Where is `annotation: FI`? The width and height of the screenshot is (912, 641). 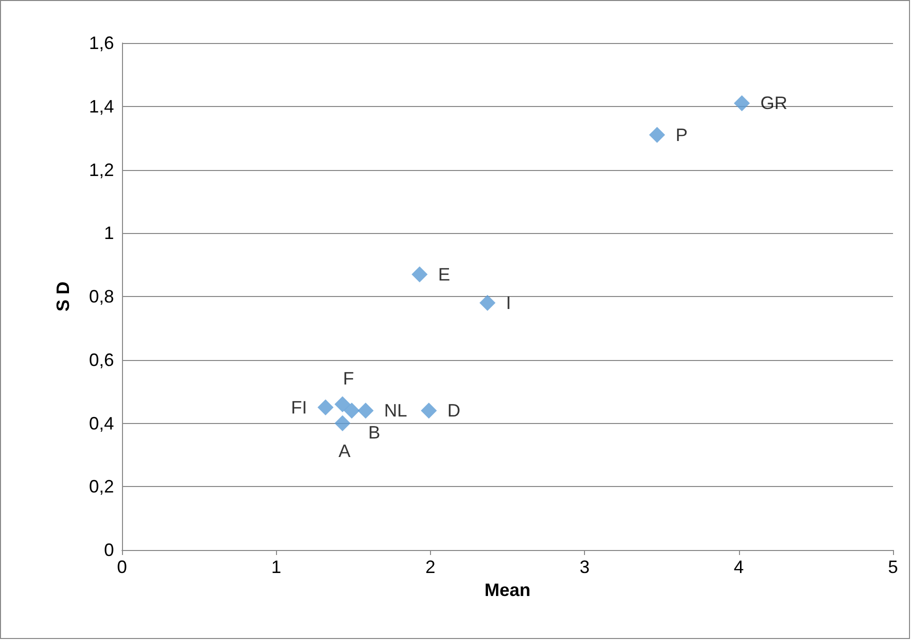 annotation: FI is located at coordinates (299, 407).